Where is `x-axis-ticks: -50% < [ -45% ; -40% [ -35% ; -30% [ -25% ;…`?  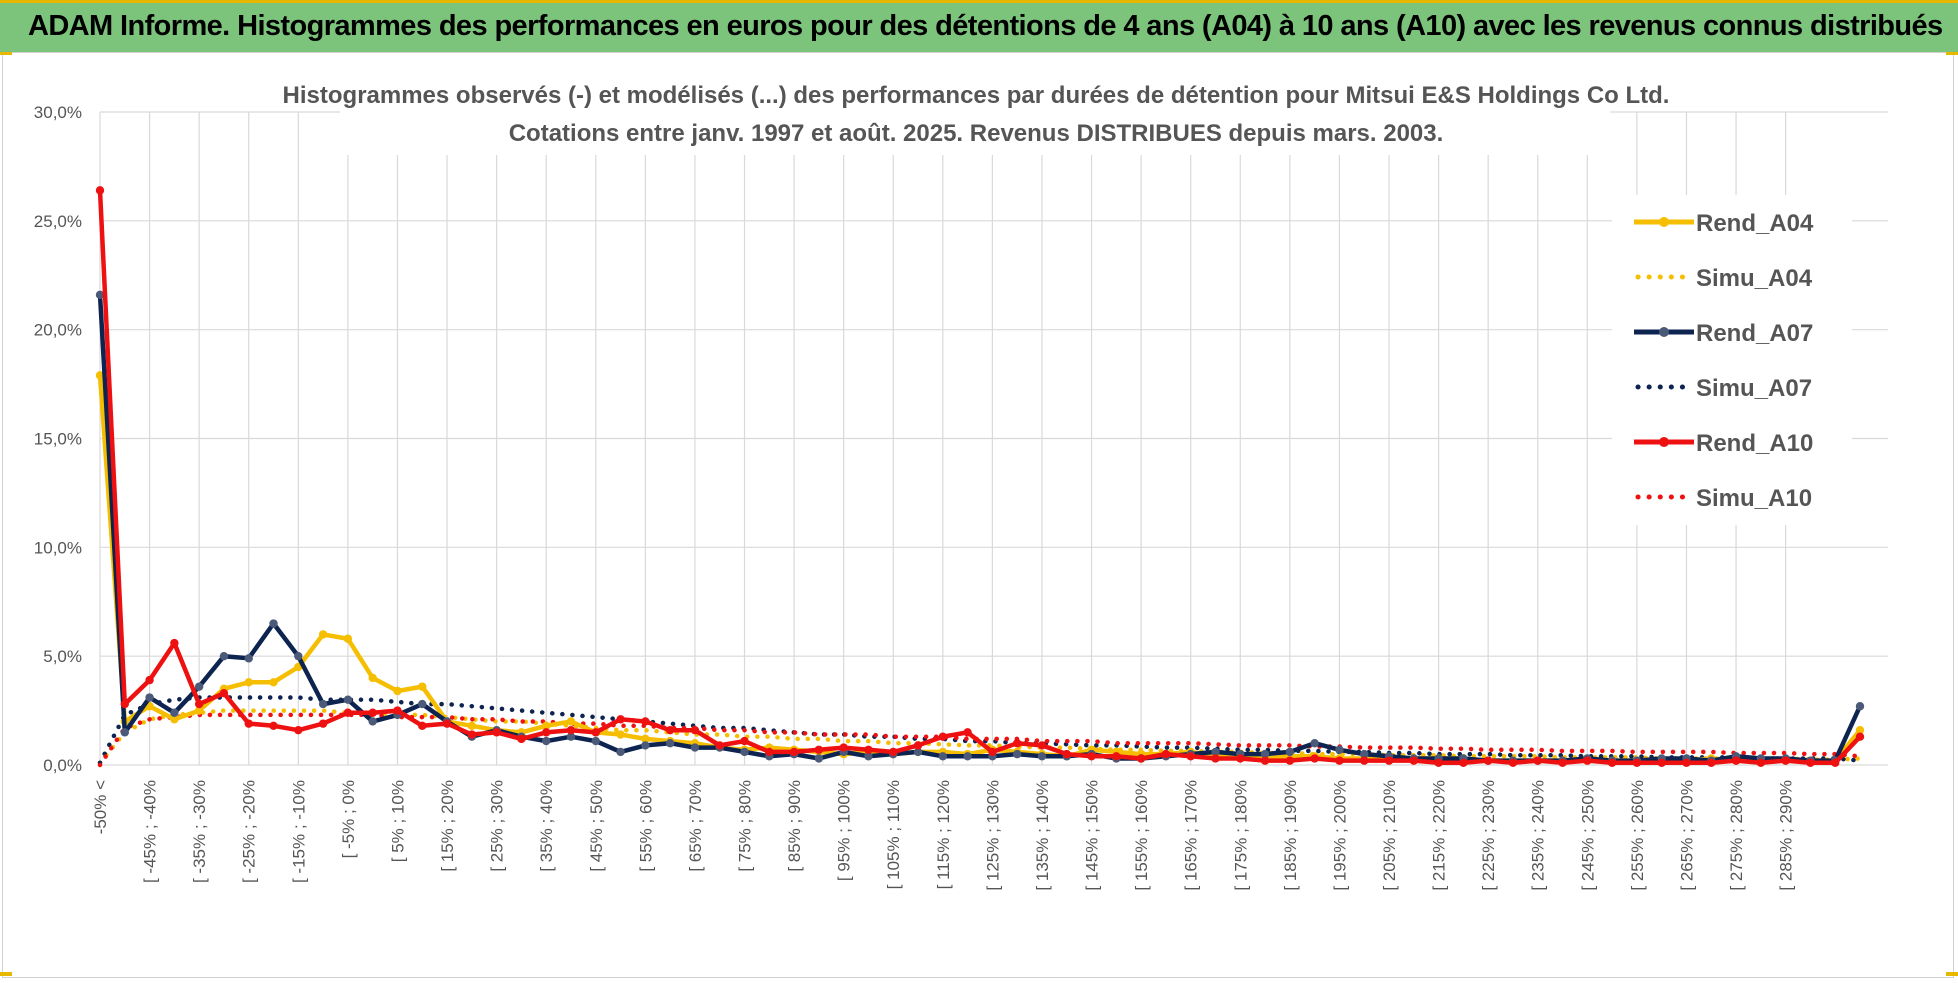
x-axis-ticks: -50% < [ -45% ; -40% [ -35% ; -30% [ -25% ;… is located at coordinates (943, 835).